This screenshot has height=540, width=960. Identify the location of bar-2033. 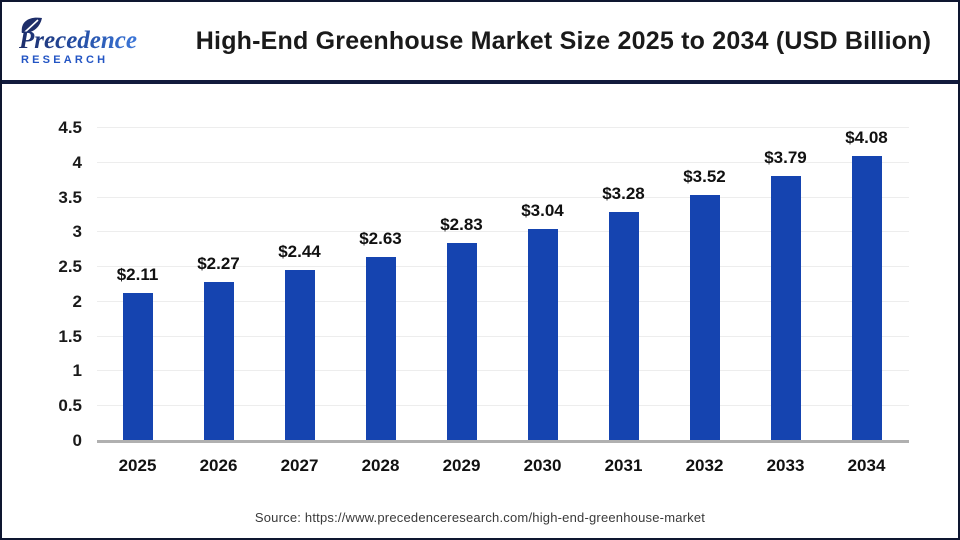
(785, 308).